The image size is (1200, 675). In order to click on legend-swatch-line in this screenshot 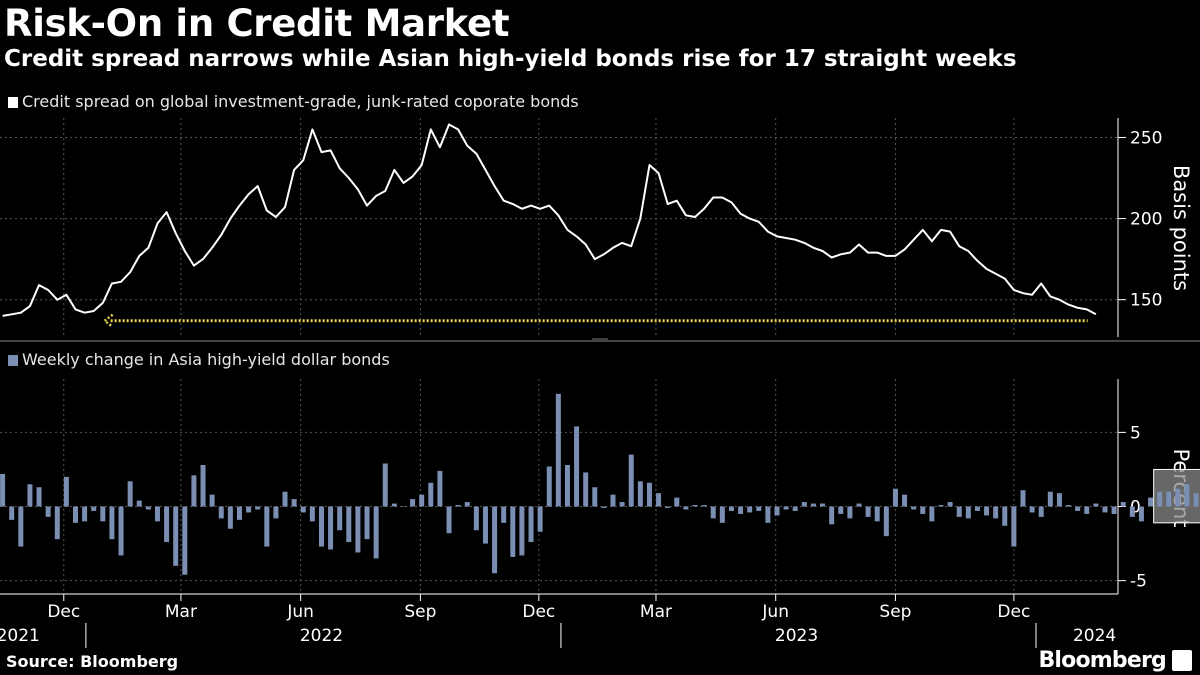, I will do `click(13, 102)`.